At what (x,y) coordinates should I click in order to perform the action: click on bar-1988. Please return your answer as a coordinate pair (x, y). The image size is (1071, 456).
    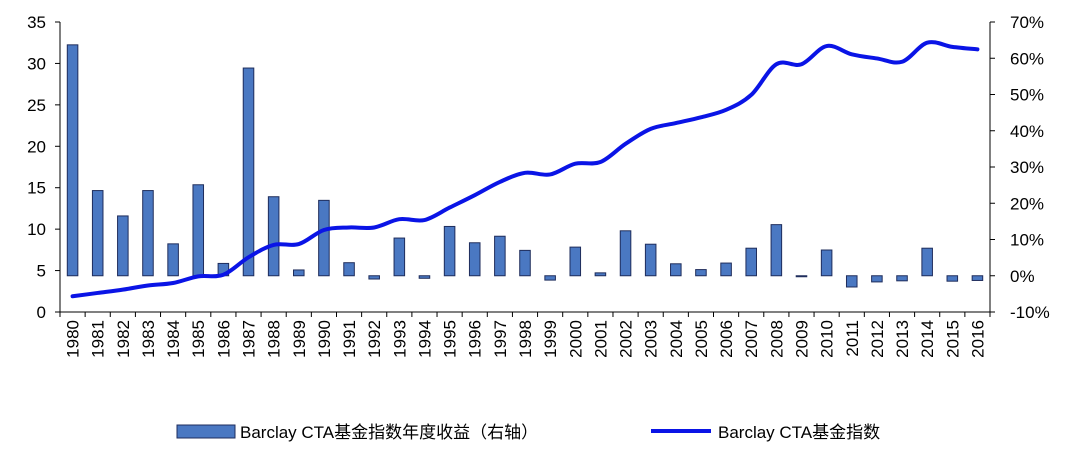
    Looking at the image, I should click on (273, 236).